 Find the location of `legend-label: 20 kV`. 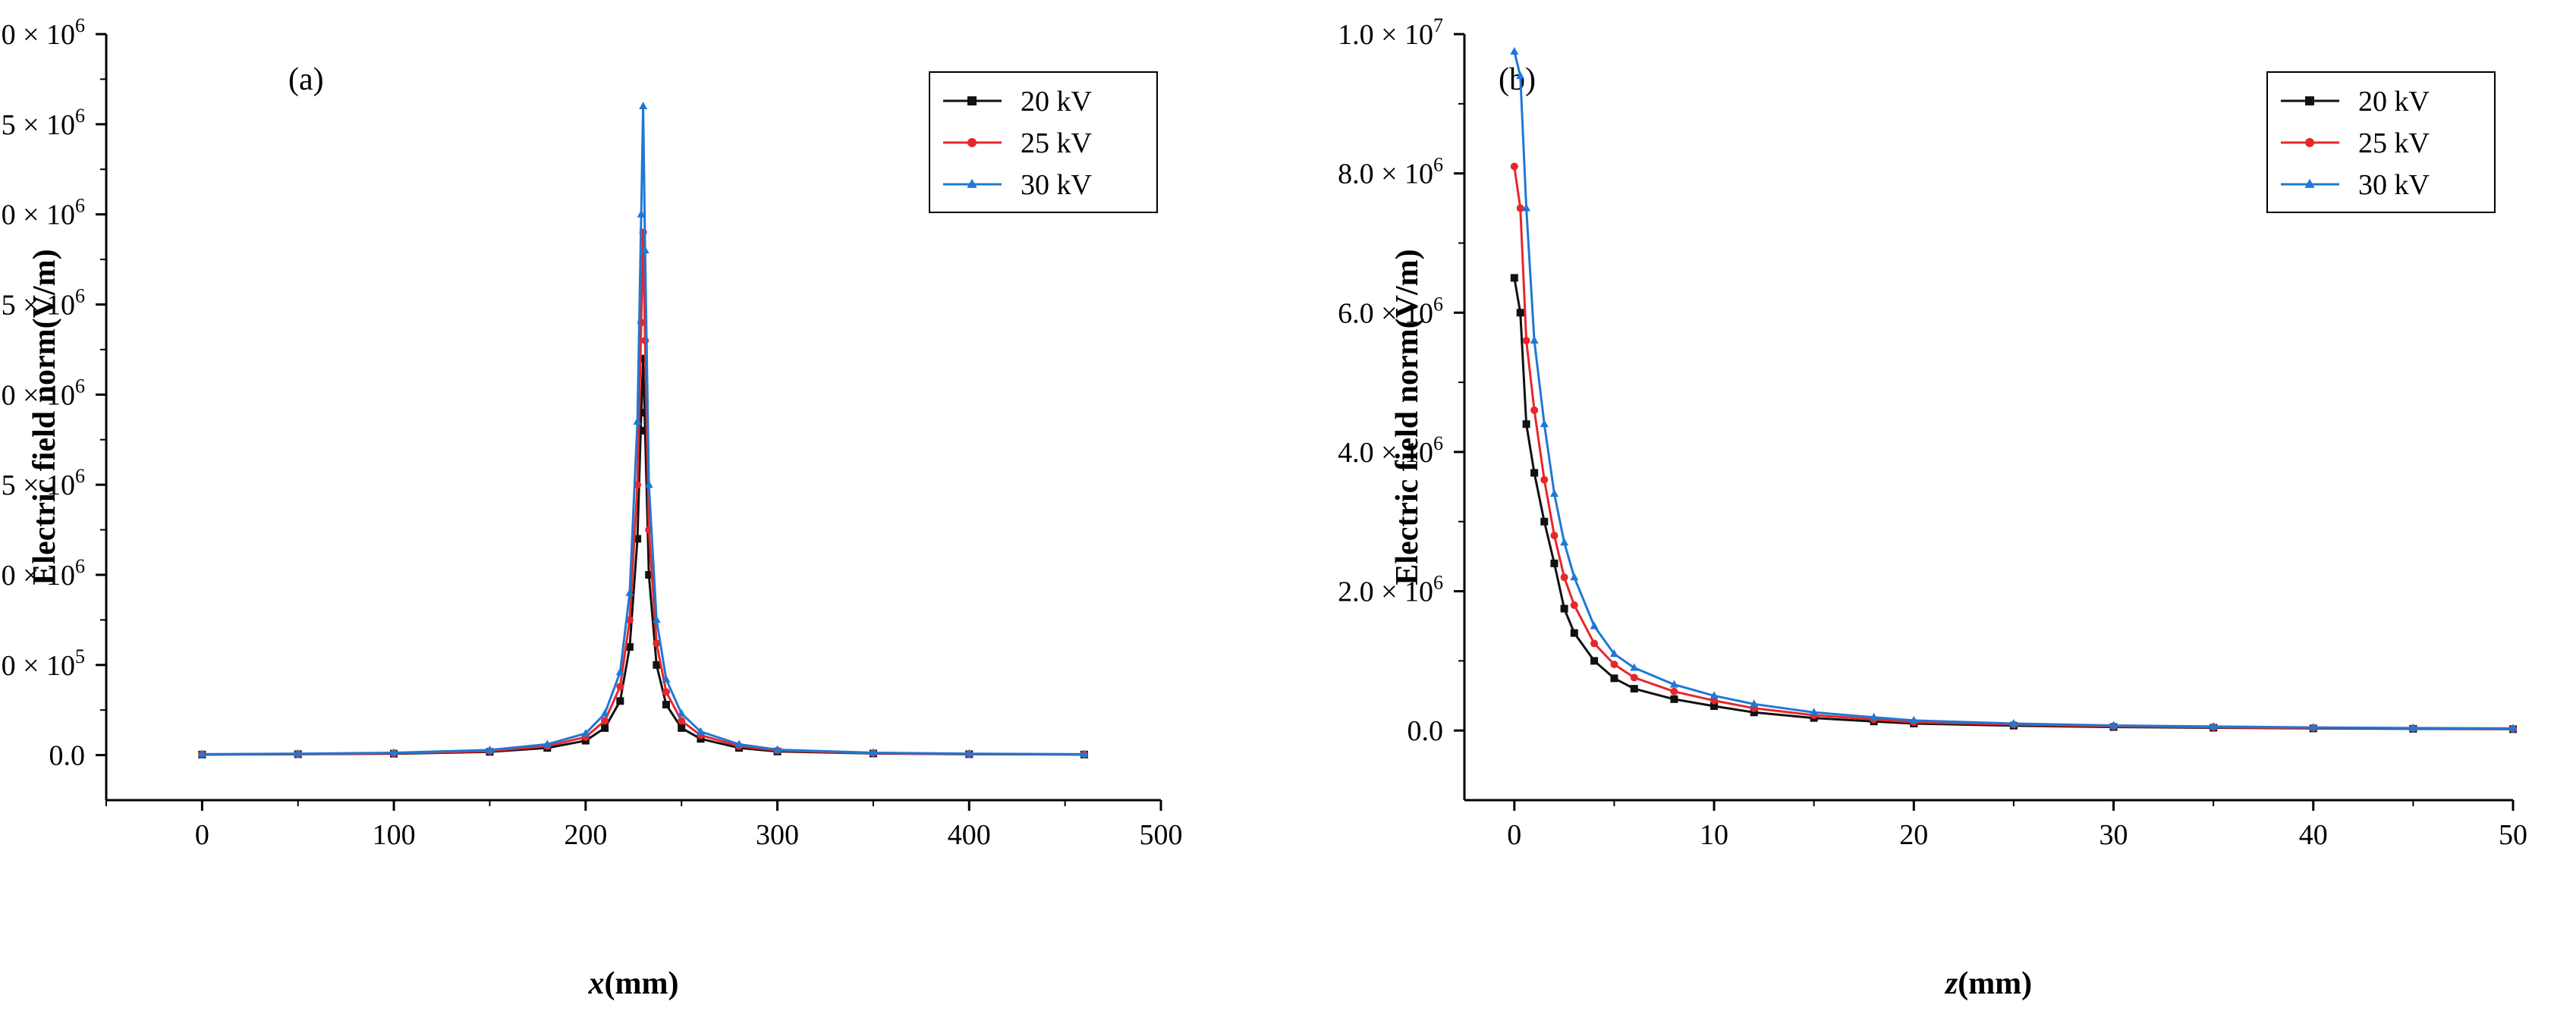

legend-label: 20 kV is located at coordinates (2394, 102).